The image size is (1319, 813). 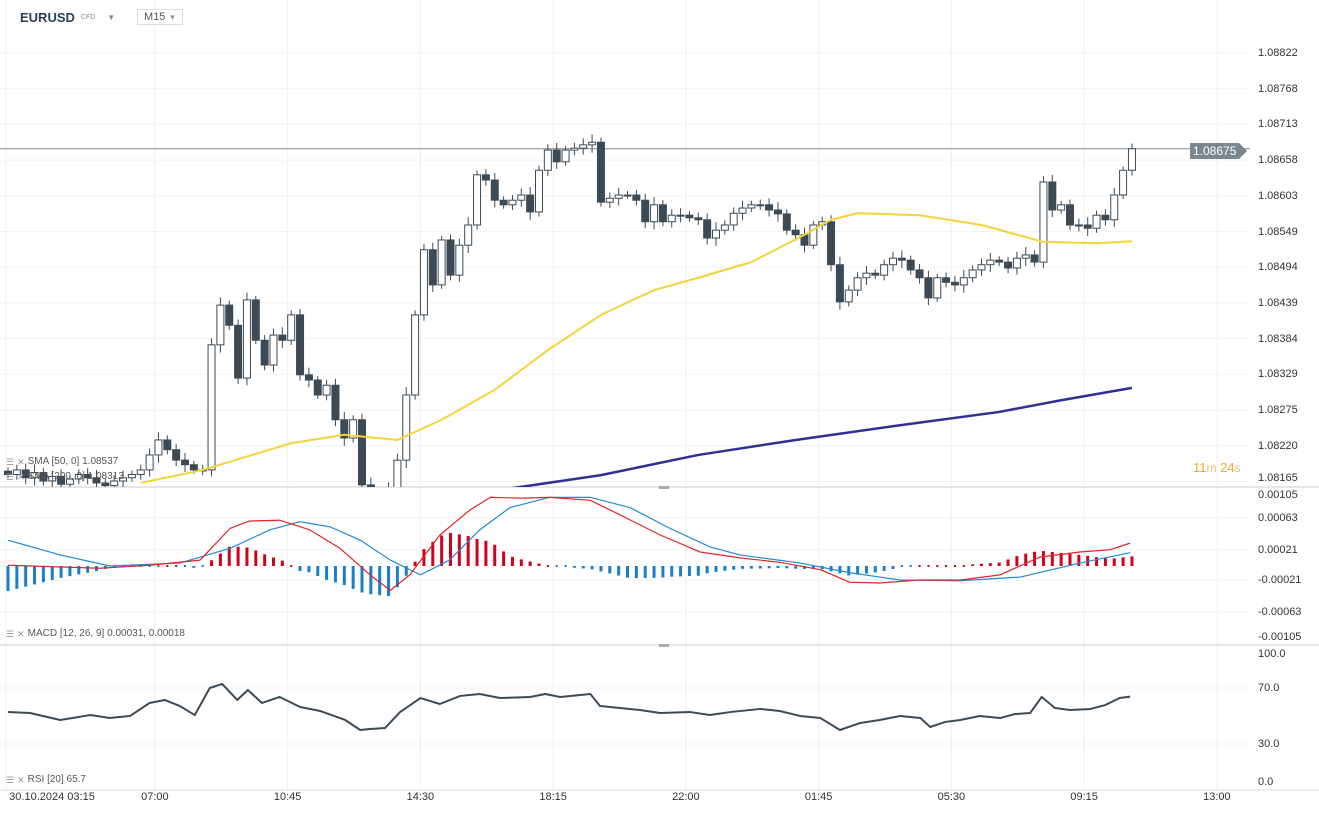 I want to click on time-tick: 07:00, so click(x=155, y=797).